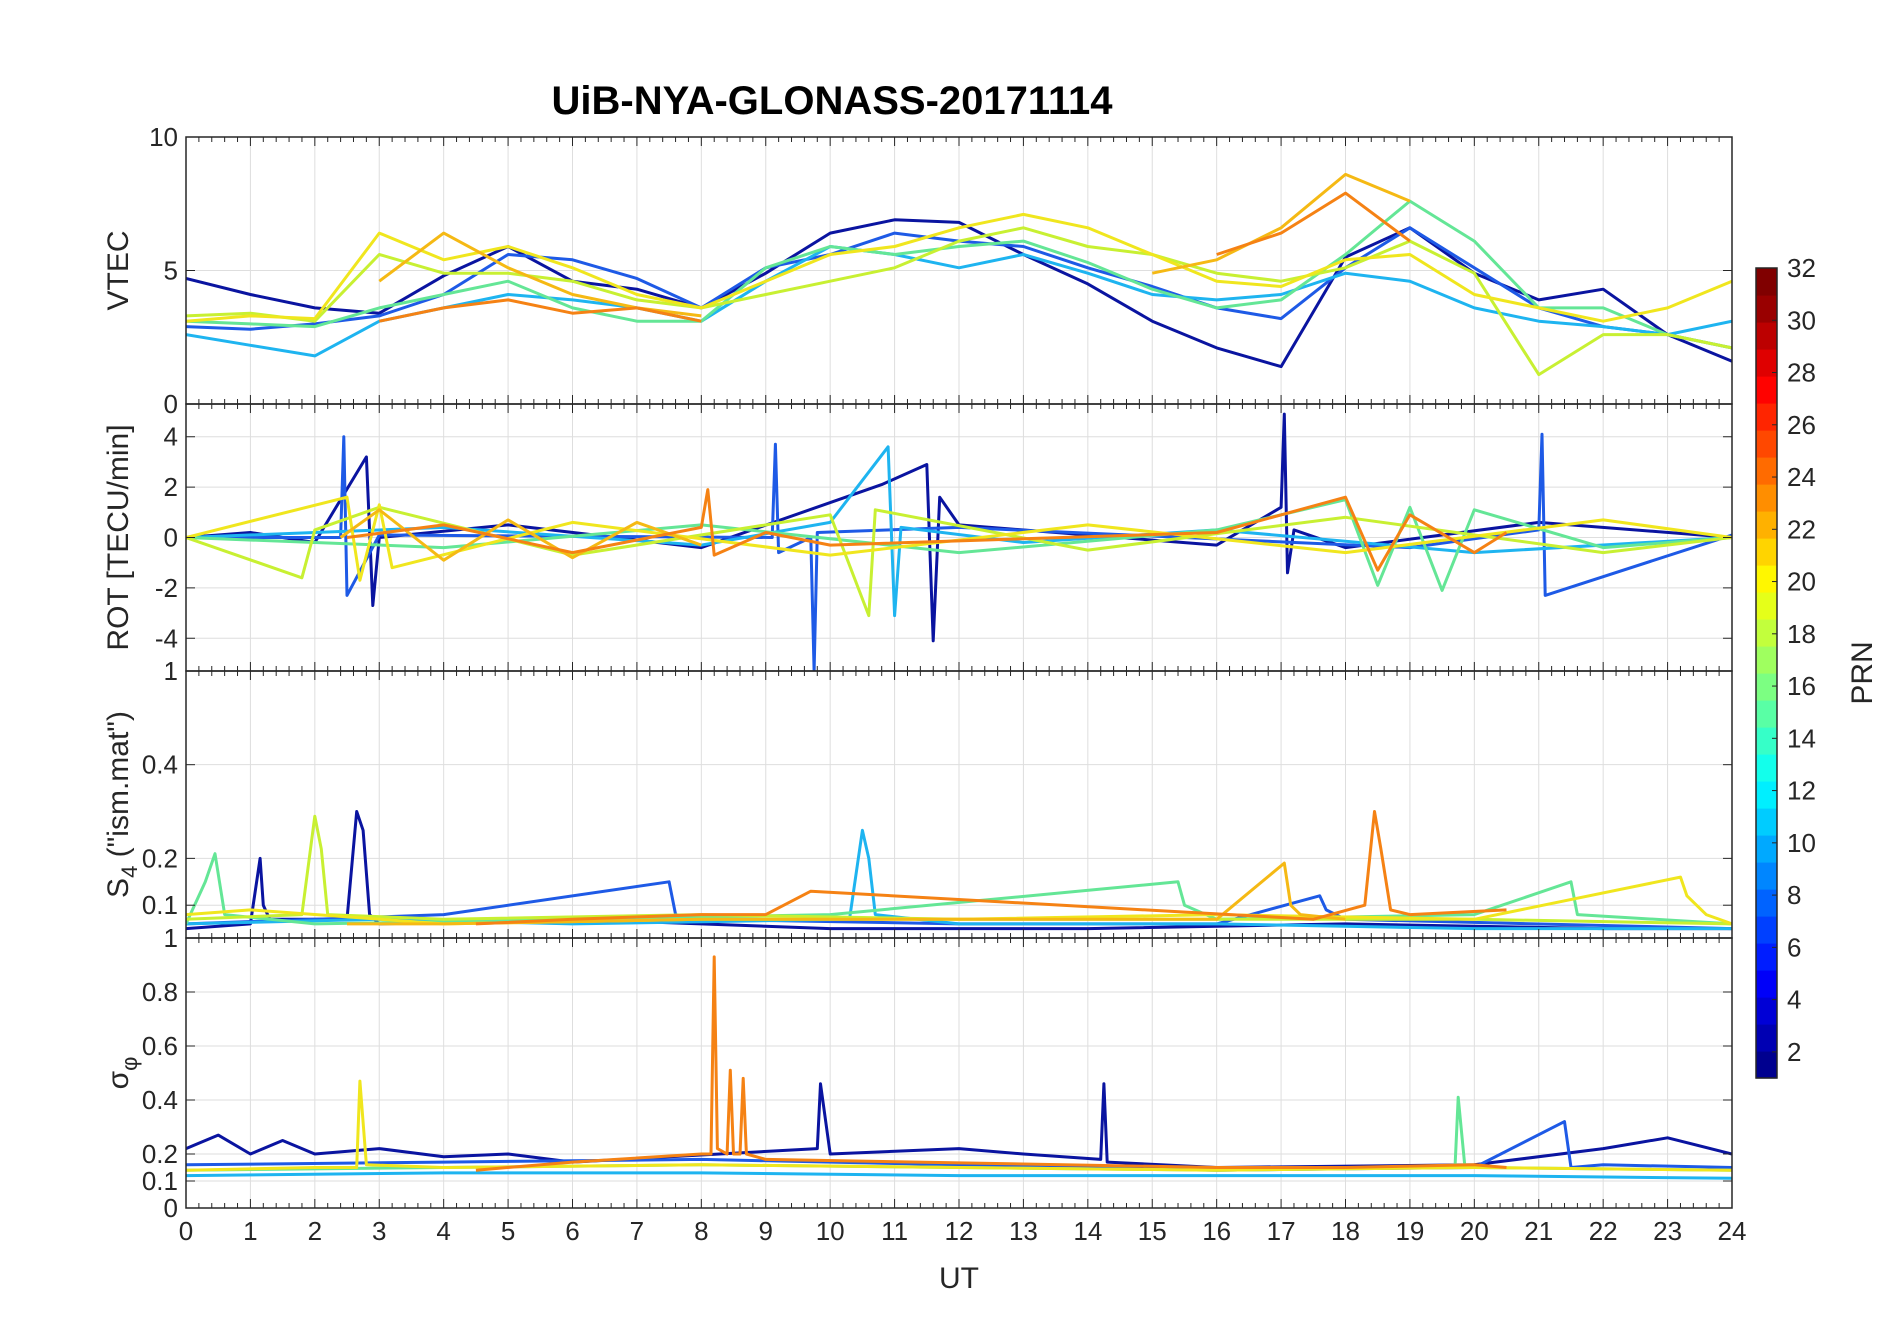 The image size is (1902, 1330). Describe the element at coordinates (1794, 947) in the screenshot. I see `colorbar-tick-label: 6` at that location.